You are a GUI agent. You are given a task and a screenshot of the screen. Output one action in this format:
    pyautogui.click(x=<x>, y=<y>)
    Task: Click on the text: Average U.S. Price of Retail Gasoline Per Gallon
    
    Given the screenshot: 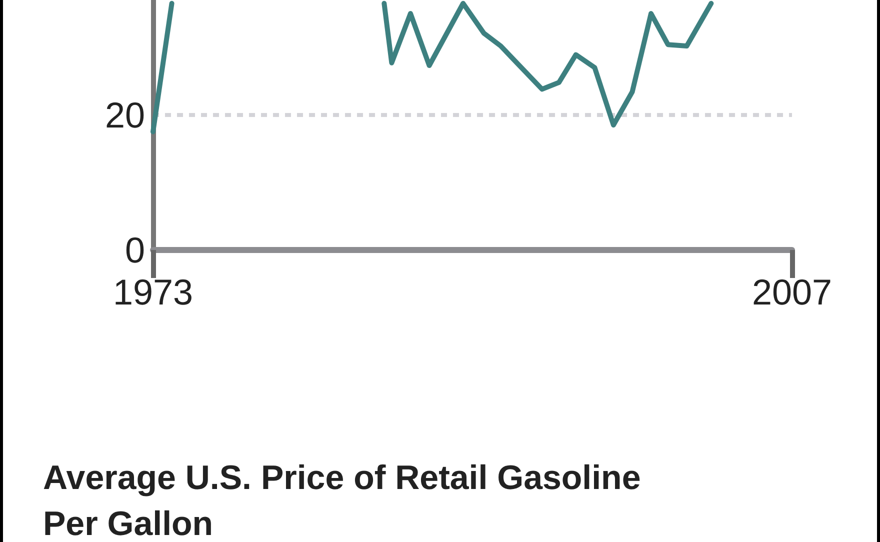 What is the action you would take?
    pyautogui.click(x=346, y=500)
    